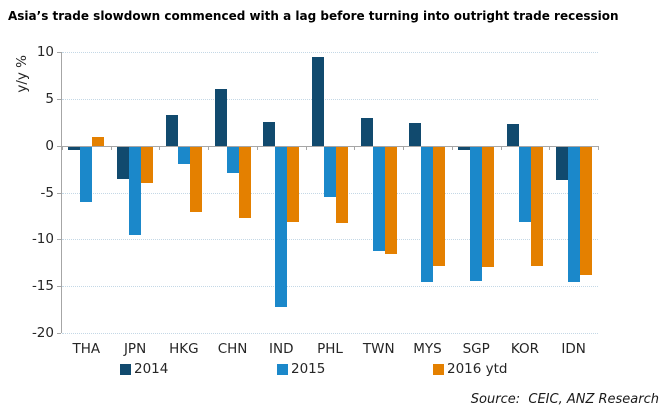  Describe the element at coordinates (281, 226) in the screenshot. I see `bar-2015-IND` at that location.